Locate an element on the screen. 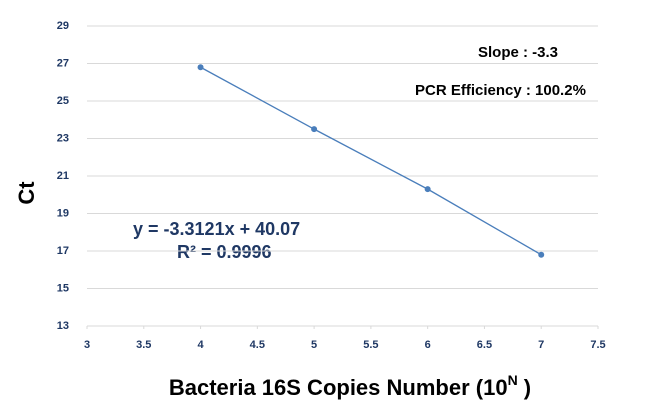 This screenshot has height=418, width=650. annotation: PCR Efficiency : 100.2% is located at coordinates (500, 90).